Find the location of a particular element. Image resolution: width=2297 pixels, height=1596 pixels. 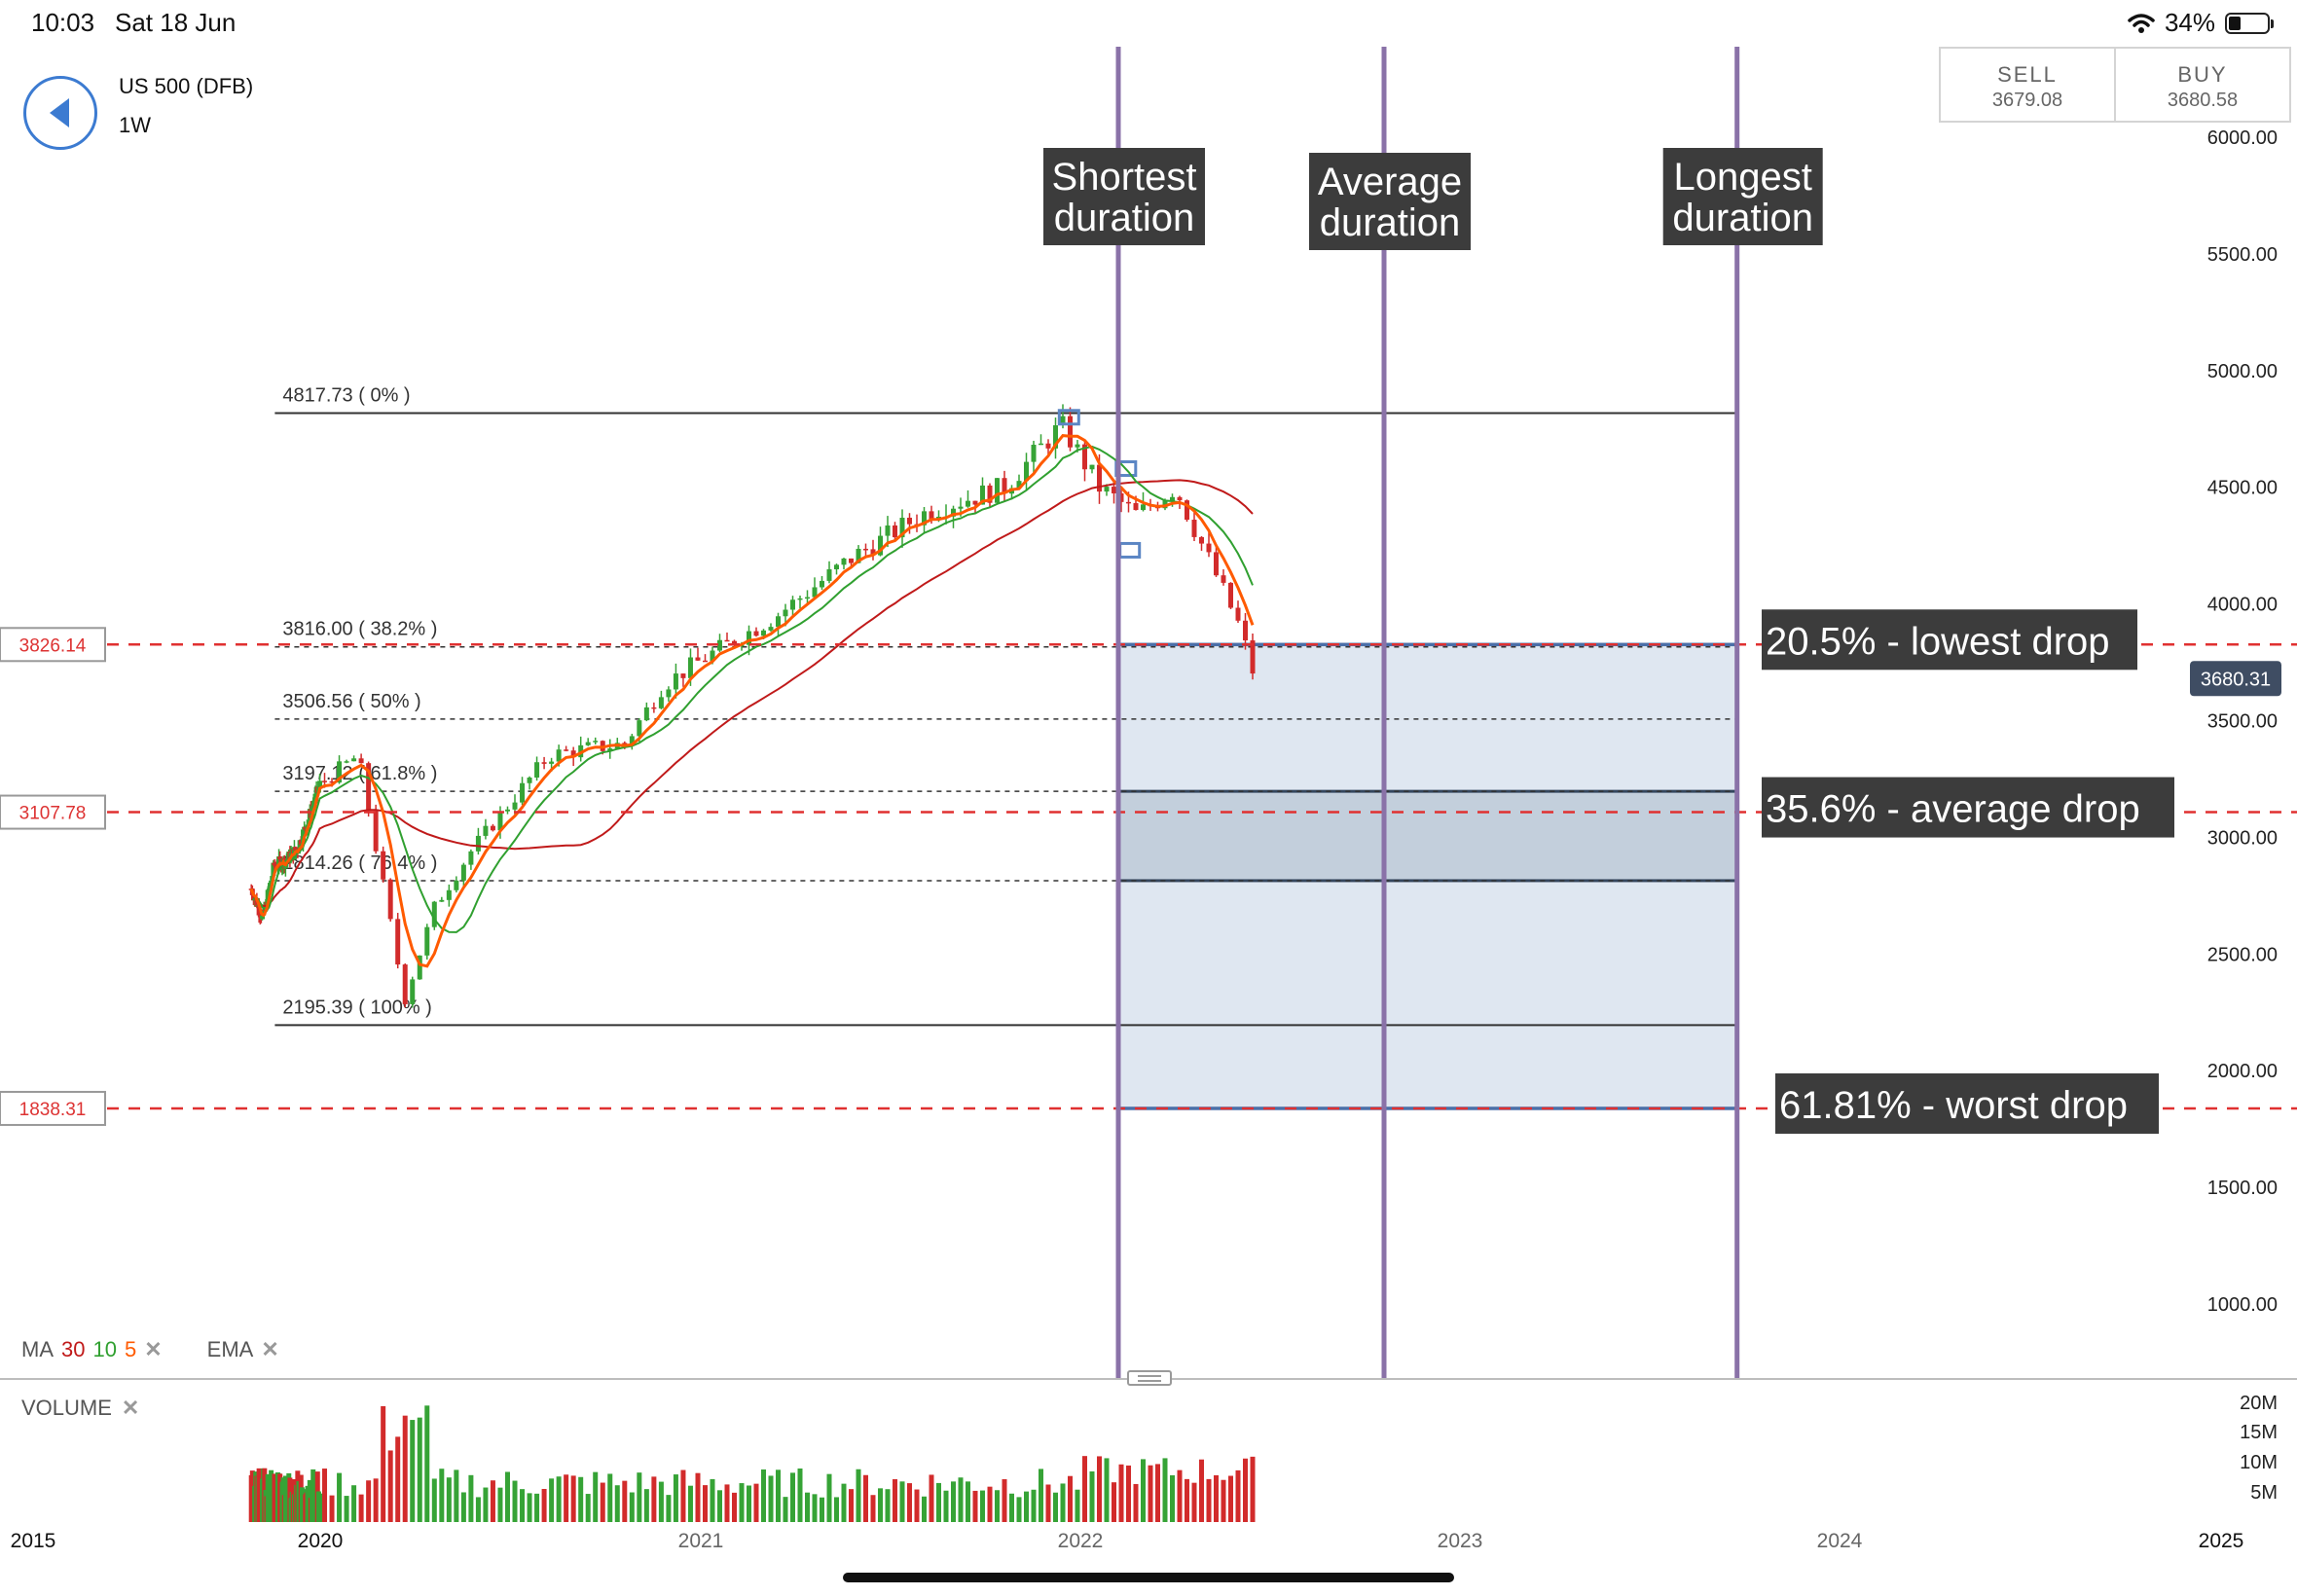

x-tick-1: 2020 is located at coordinates (321, 1541).